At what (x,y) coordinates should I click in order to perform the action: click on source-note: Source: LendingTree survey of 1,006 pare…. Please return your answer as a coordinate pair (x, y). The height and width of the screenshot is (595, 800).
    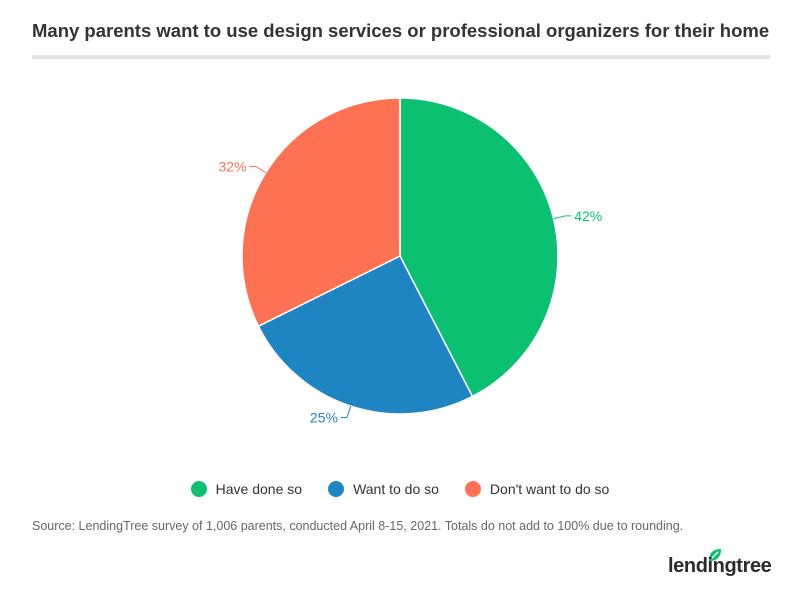
    Looking at the image, I should click on (358, 526).